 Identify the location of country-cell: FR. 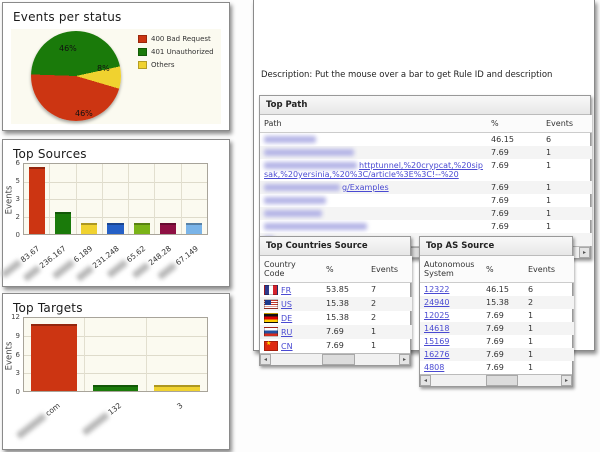
(291, 290).